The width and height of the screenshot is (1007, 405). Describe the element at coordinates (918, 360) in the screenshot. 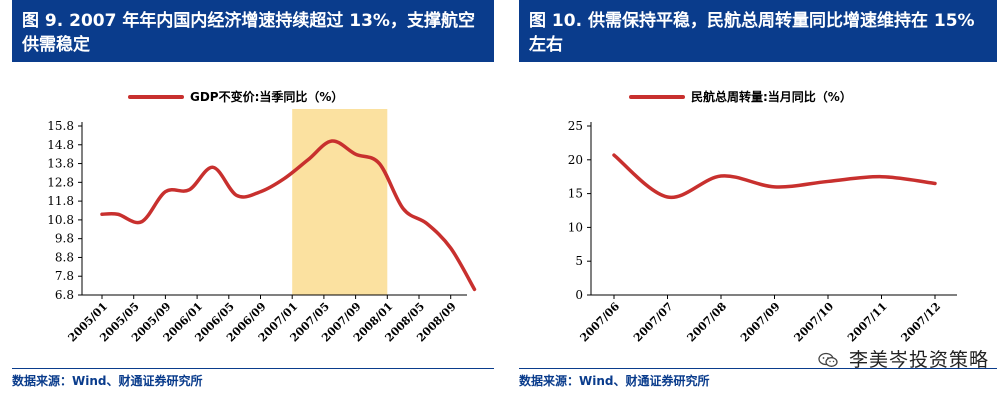

I see `watermark-text: 李美岑投资策略` at that location.